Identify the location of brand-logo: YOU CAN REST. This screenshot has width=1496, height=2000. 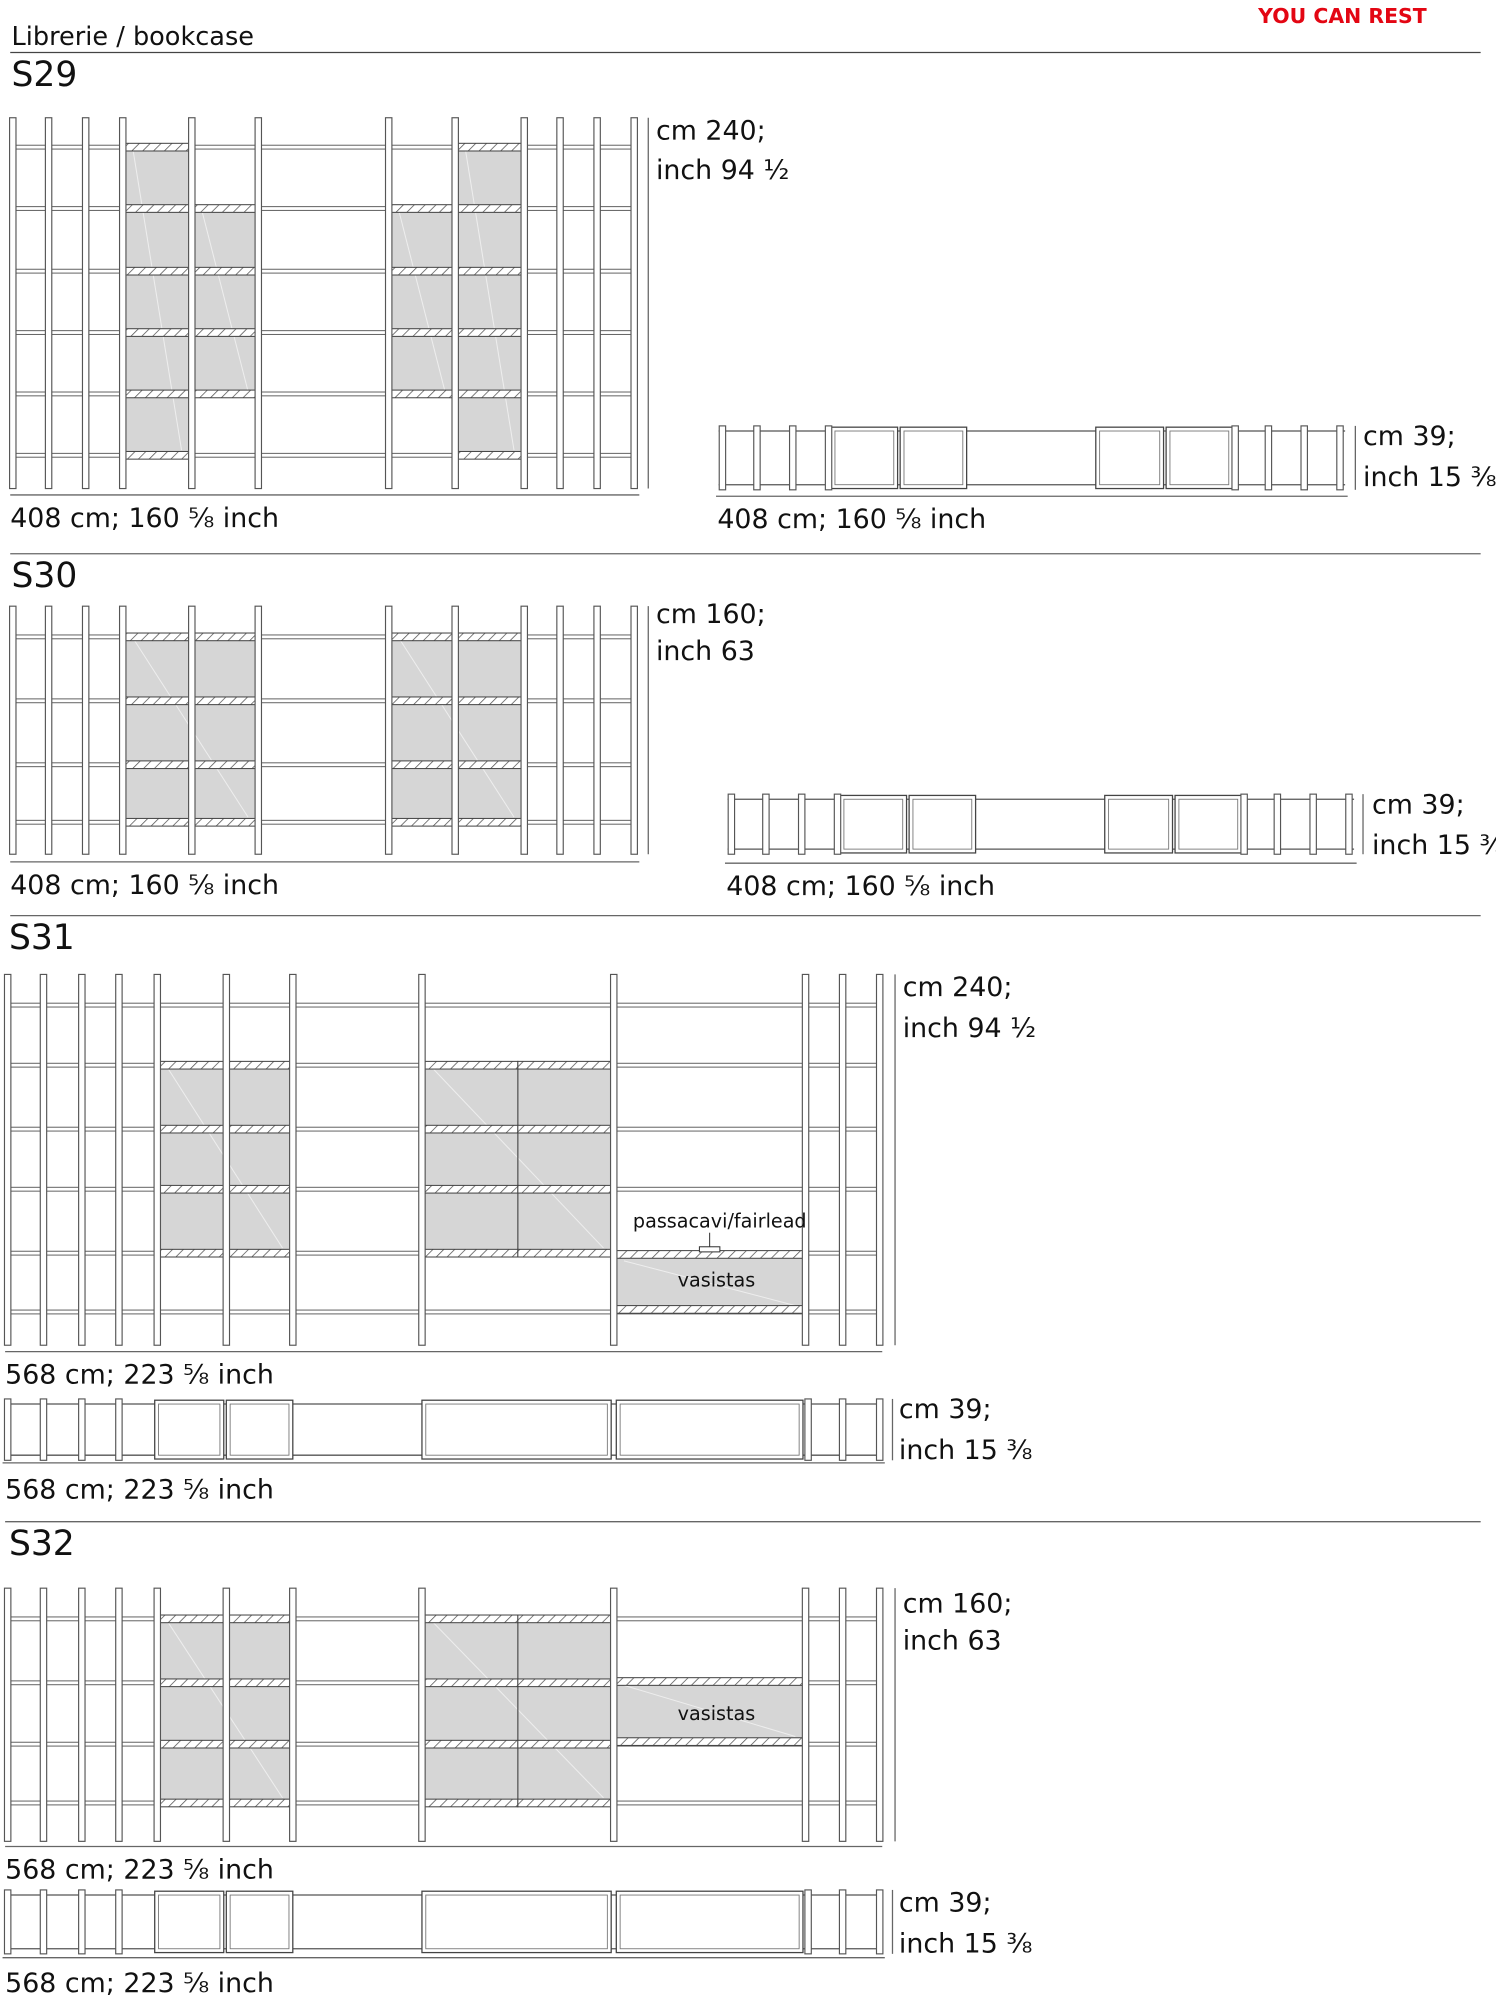
(1342, 16).